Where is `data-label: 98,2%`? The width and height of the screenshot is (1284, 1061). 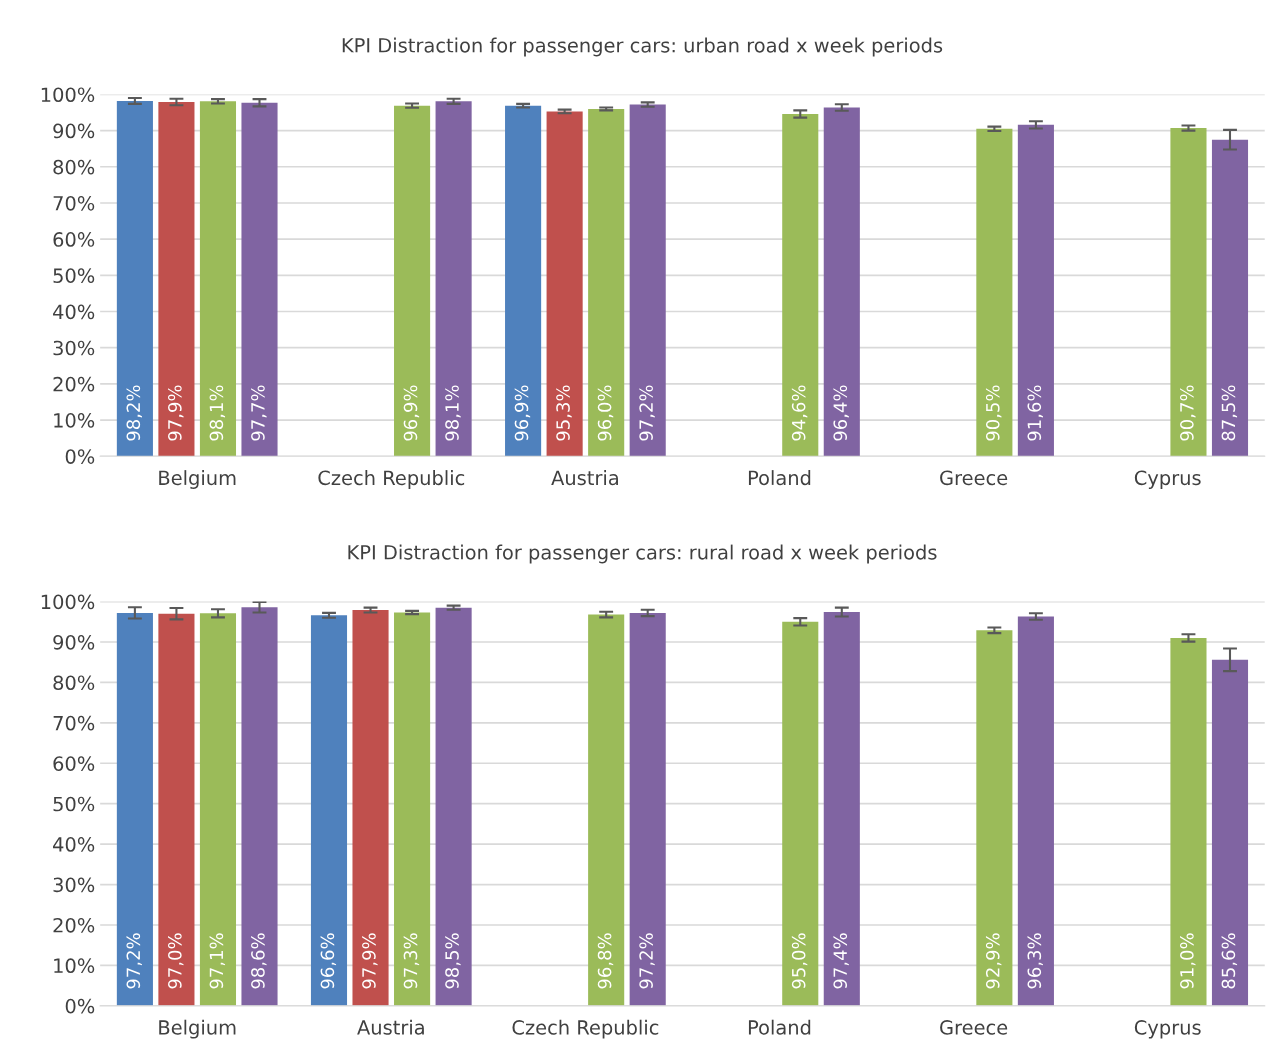
data-label: 98,2% is located at coordinates (134, 413).